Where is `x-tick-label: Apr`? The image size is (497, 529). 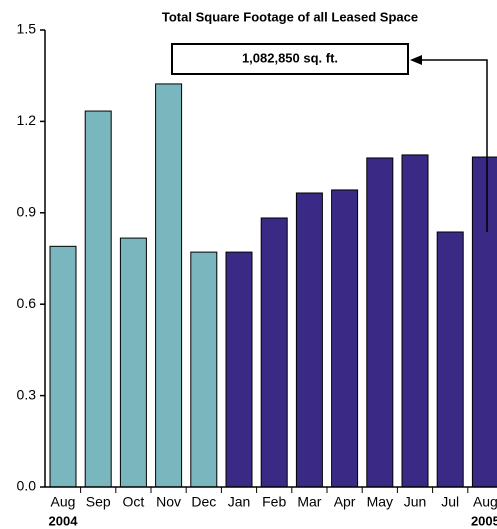 x-tick-label: Apr is located at coordinates (345, 502).